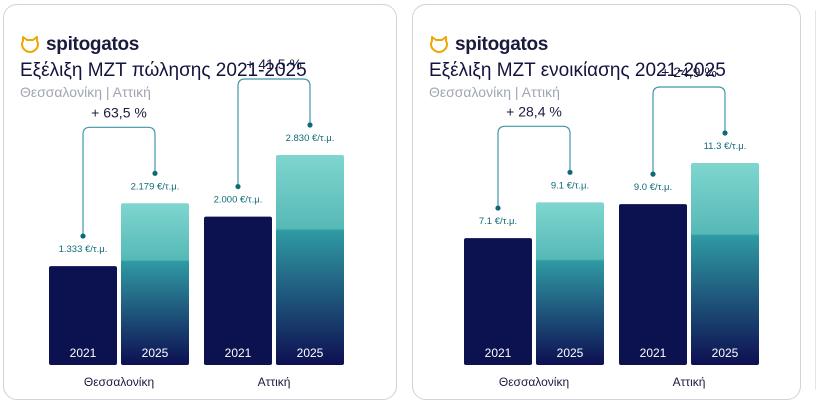 The width and height of the screenshot is (820, 401). What do you see at coordinates (689, 72) in the screenshot?
I see `change-percent-label-1: + 24,9 %` at bounding box center [689, 72].